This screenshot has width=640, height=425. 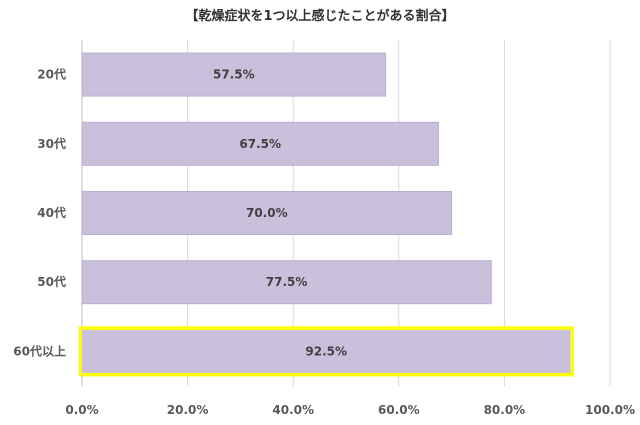 What do you see at coordinates (51, 143) in the screenshot?
I see `category-label-1: 30代` at bounding box center [51, 143].